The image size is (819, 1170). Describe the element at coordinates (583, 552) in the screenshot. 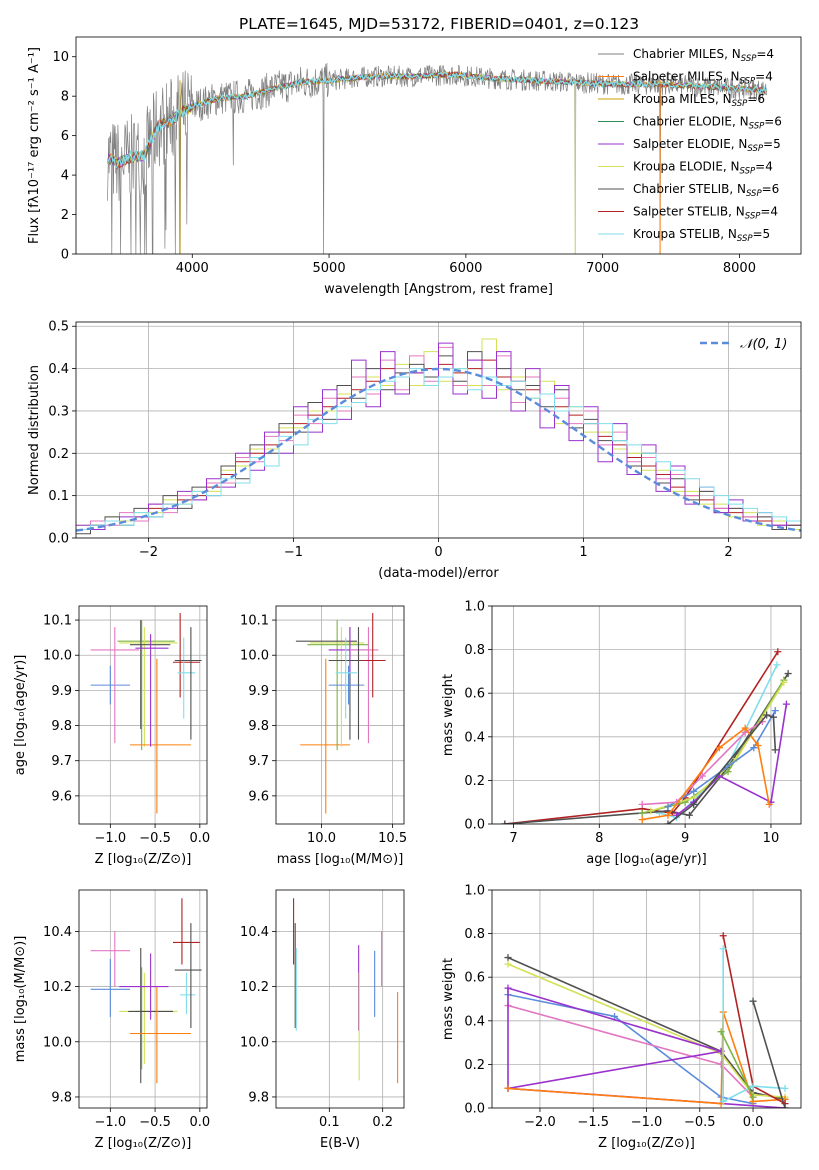

I see `x-tick-label: 1` at that location.